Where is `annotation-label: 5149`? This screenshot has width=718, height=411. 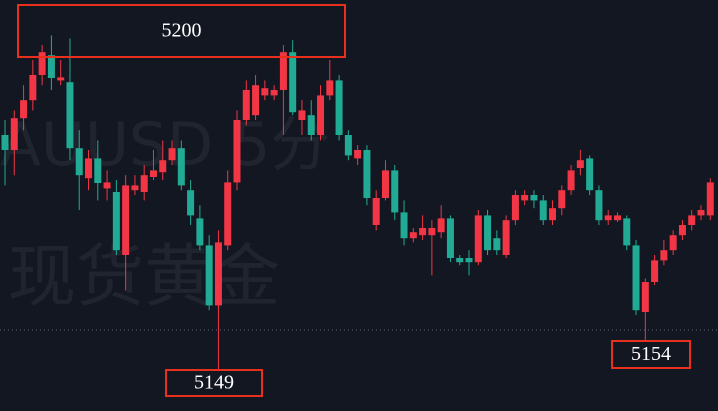 annotation-label: 5149 is located at coordinates (214, 383).